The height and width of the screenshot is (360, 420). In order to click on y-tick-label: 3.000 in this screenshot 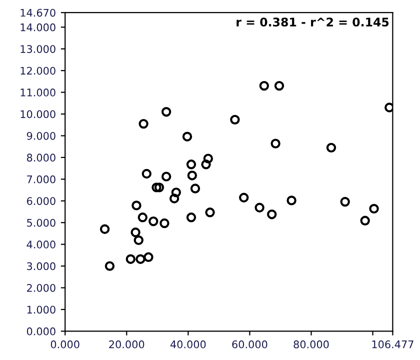, I will do `click(41, 266)`.